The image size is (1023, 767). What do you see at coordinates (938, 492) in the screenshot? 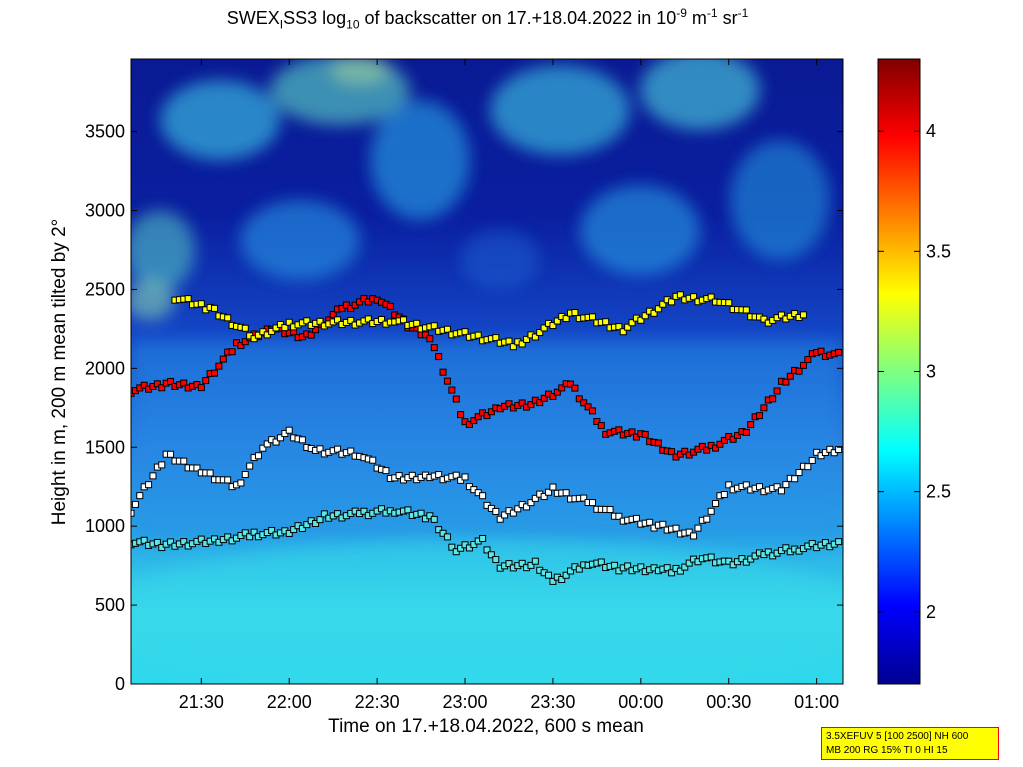
I see `colorbar-tick-label: 2.5` at bounding box center [938, 492].